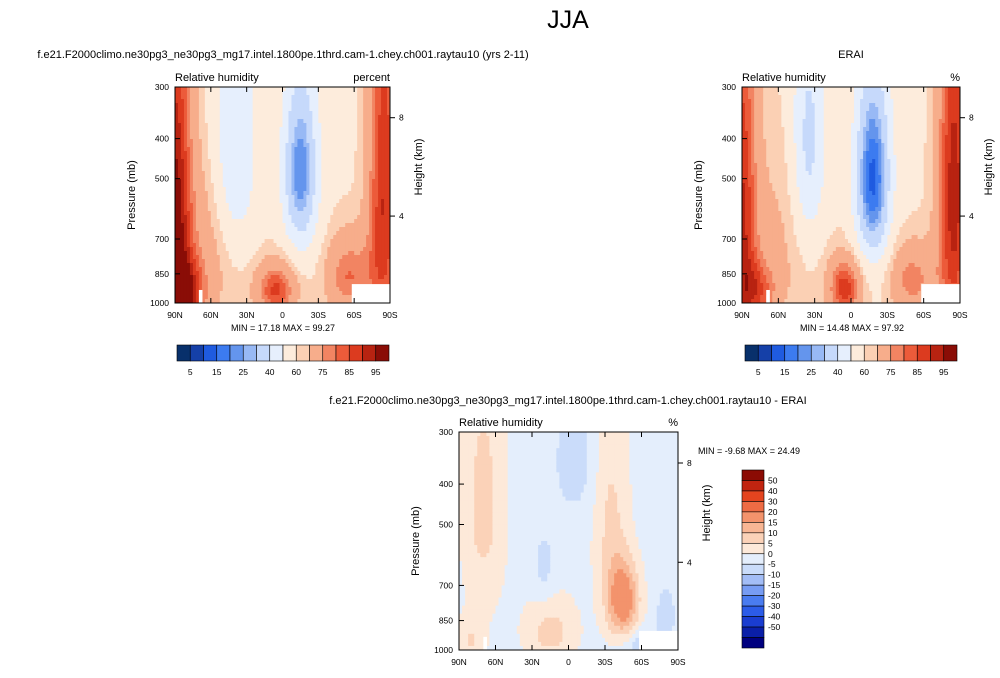  I want to click on colorbar-label: 40, so click(270, 372).